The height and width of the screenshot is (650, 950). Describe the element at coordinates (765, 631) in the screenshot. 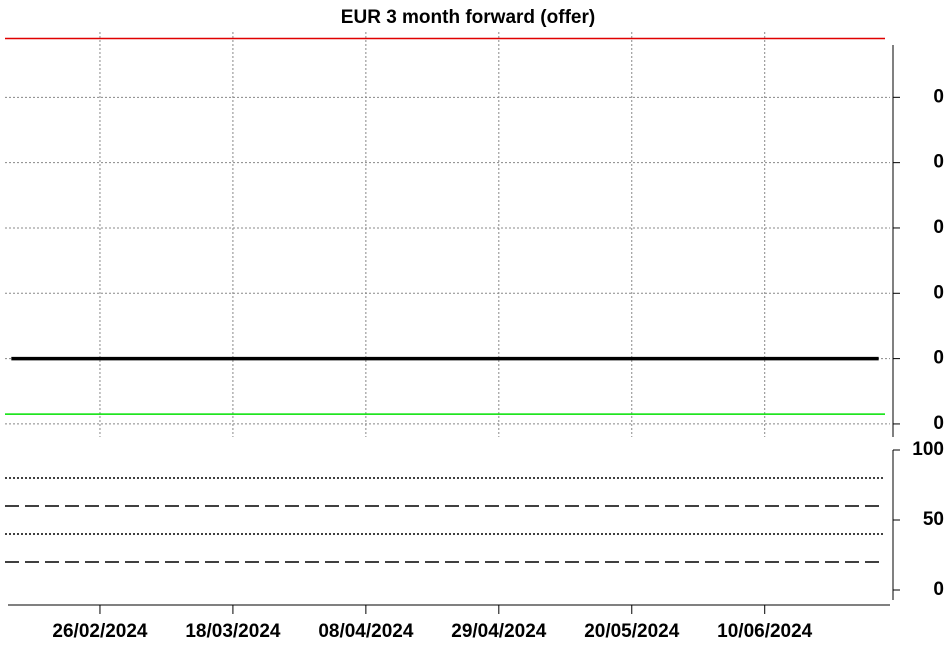

I see `x-tick-label: 10/06/2024` at that location.